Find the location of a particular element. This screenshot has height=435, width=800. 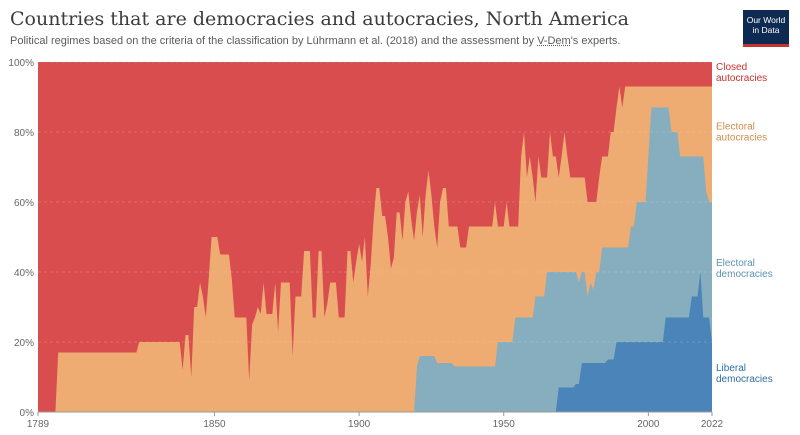

logo-line-2: in Data is located at coordinates (766, 30).